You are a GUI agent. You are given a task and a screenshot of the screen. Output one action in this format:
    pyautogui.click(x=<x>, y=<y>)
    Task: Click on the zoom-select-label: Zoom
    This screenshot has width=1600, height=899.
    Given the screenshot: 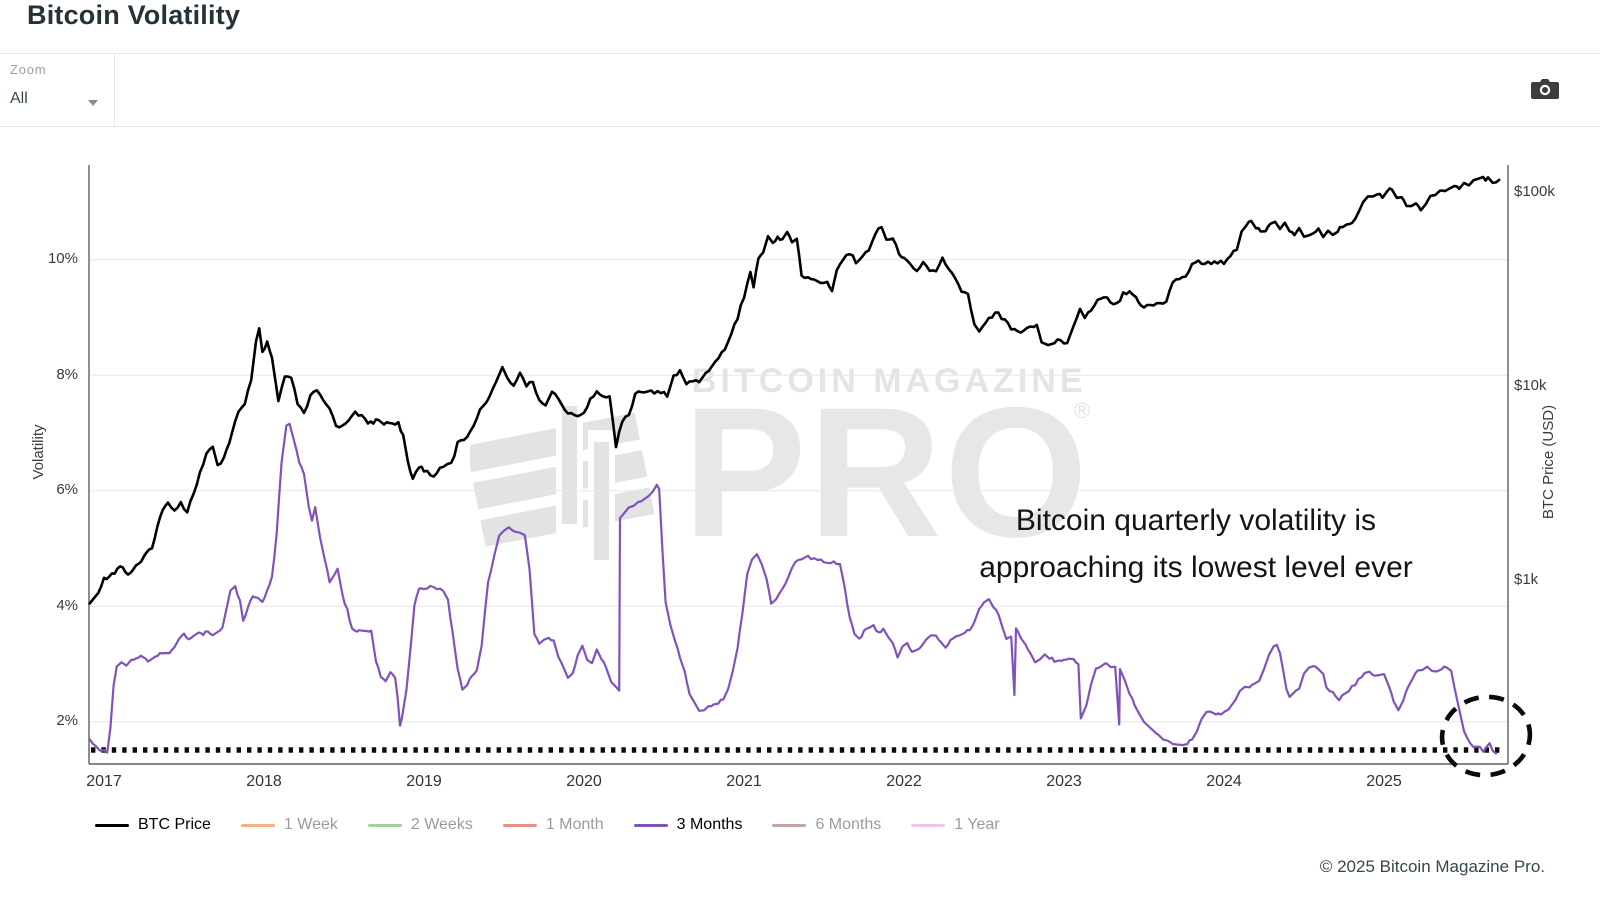 What is the action you would take?
    pyautogui.click(x=28, y=69)
    